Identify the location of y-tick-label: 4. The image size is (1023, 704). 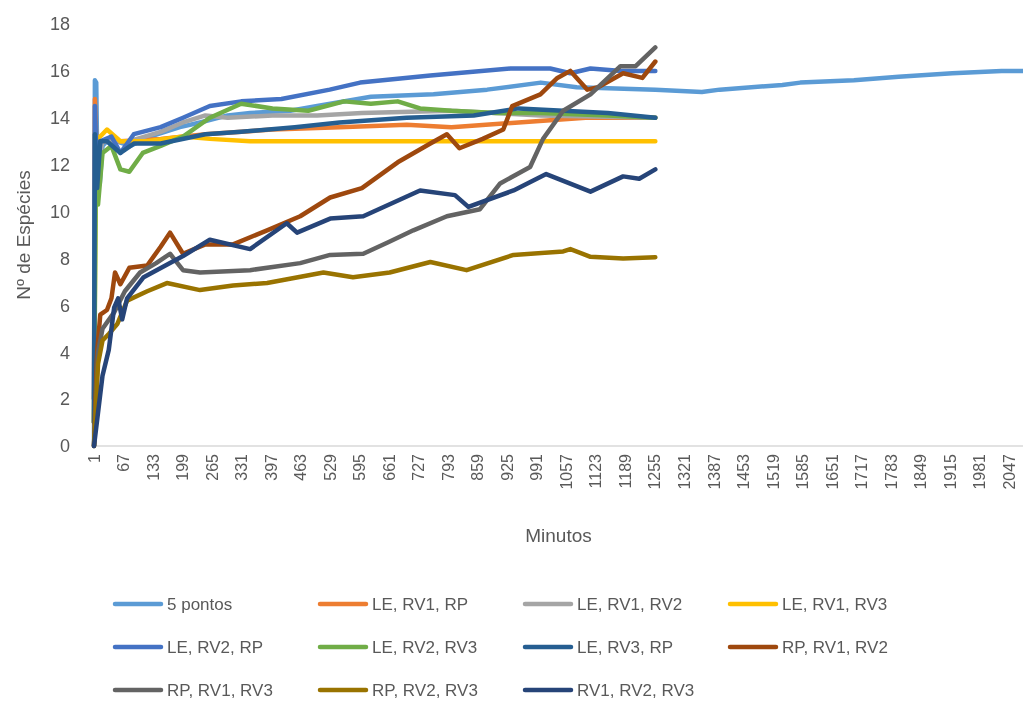
(64, 352).